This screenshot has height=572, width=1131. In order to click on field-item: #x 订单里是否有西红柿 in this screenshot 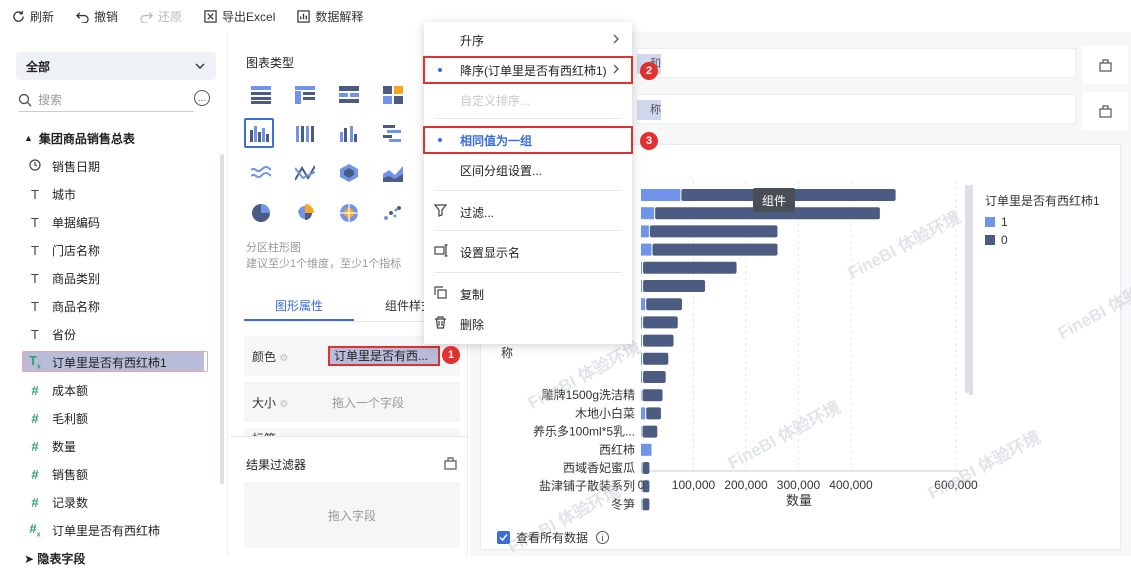, I will do `click(114, 530)`.